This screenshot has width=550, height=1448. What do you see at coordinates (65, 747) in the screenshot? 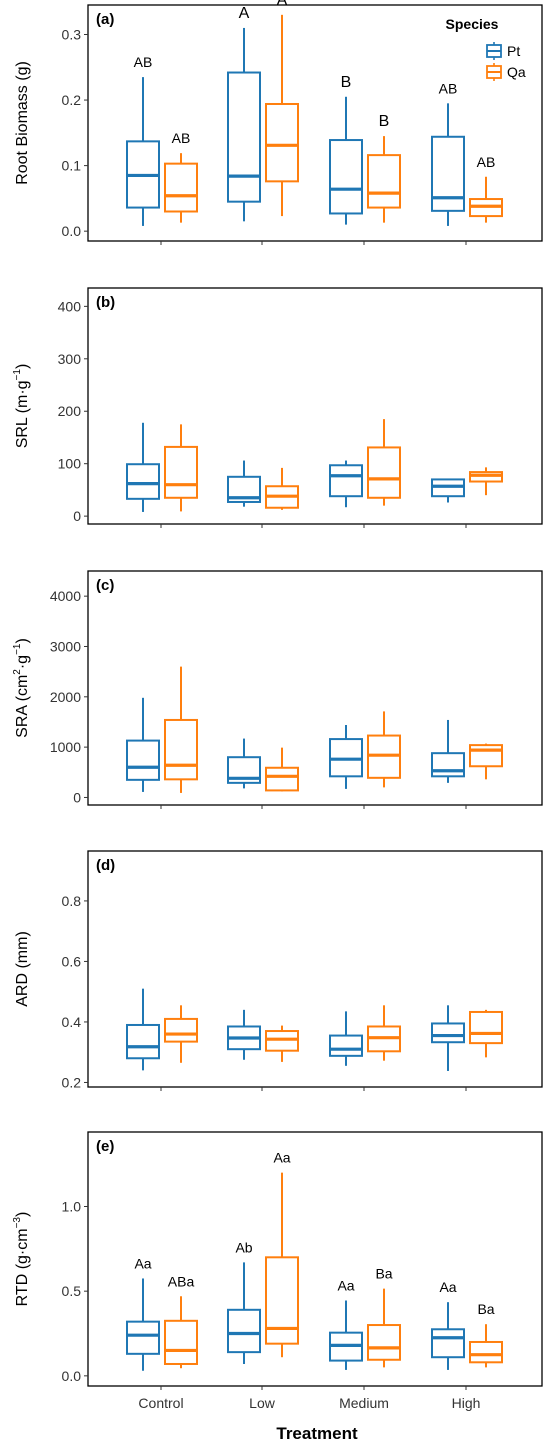
I see `y-tick-label: 1000` at bounding box center [65, 747].